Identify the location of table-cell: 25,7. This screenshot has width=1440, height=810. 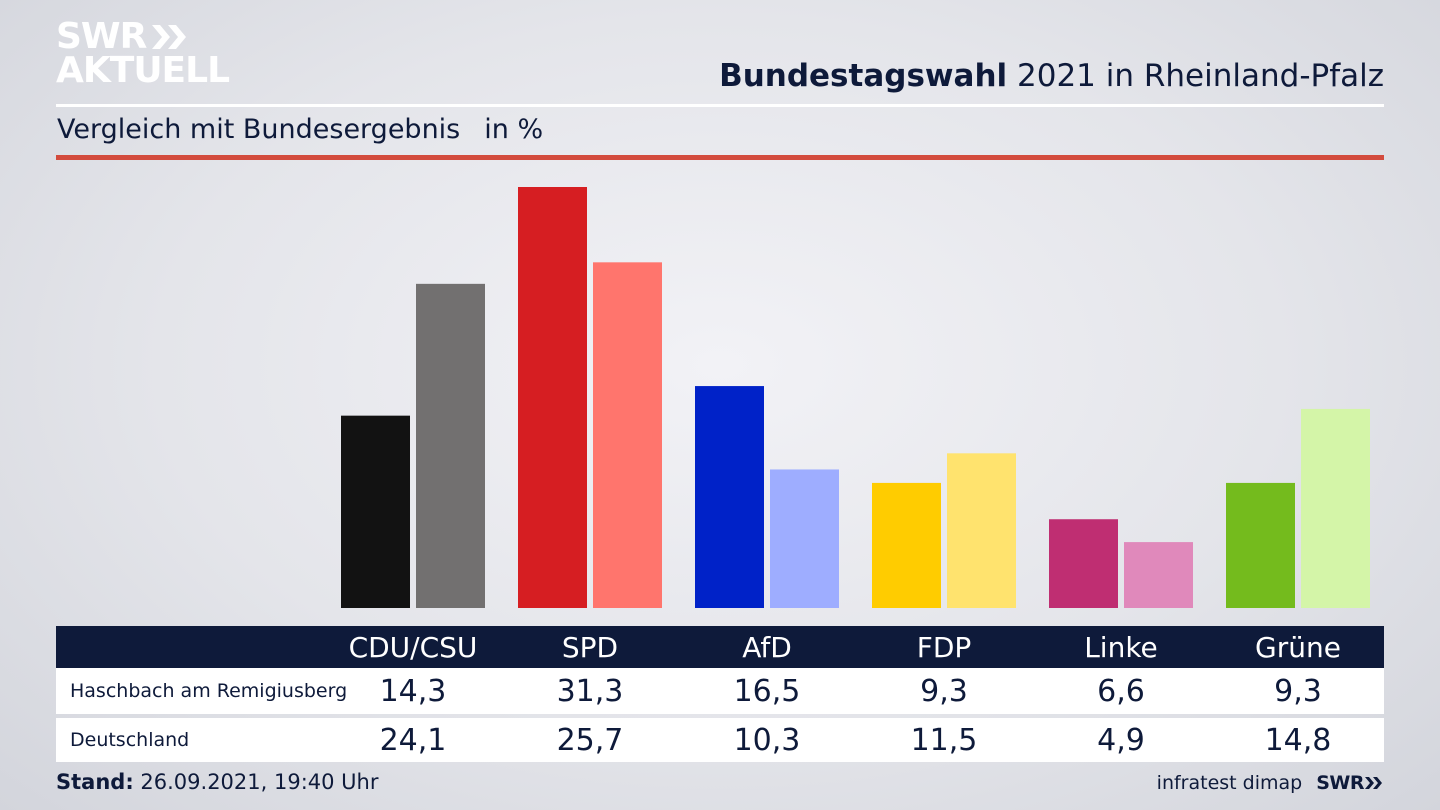
(590, 740).